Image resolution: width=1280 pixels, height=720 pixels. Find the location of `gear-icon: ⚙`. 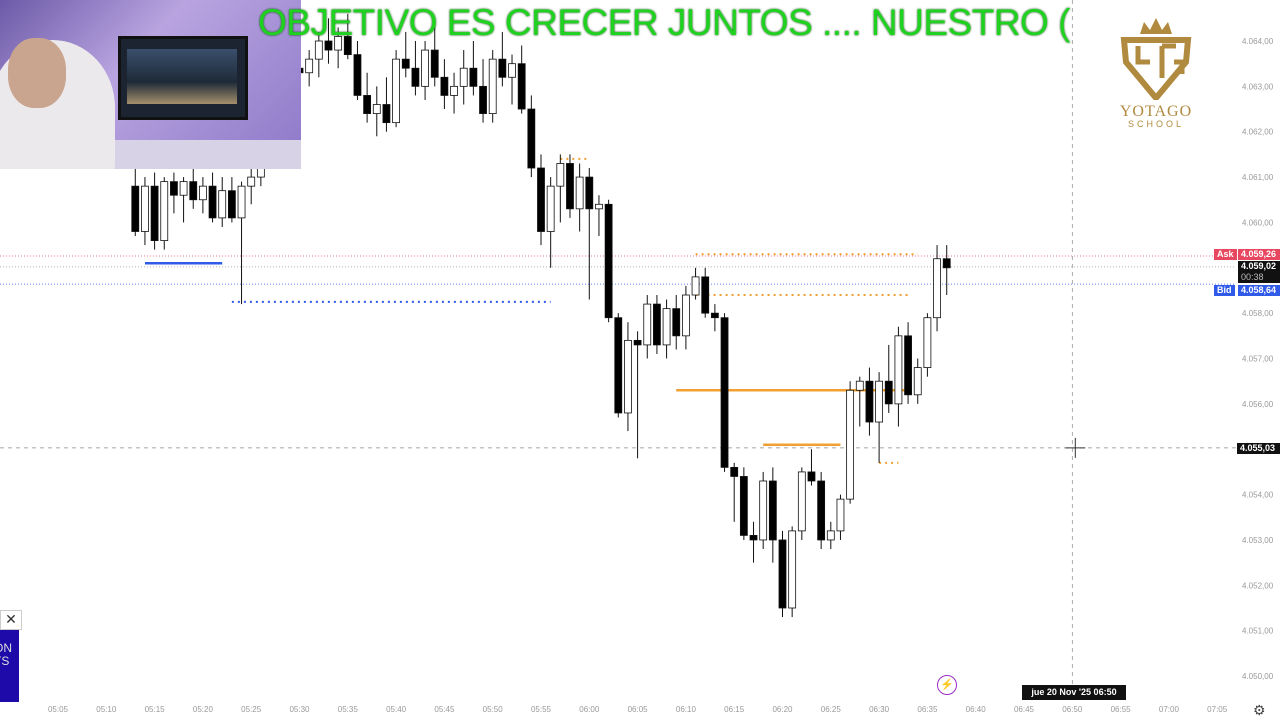

gear-icon: ⚙ is located at coordinates (1259, 710).